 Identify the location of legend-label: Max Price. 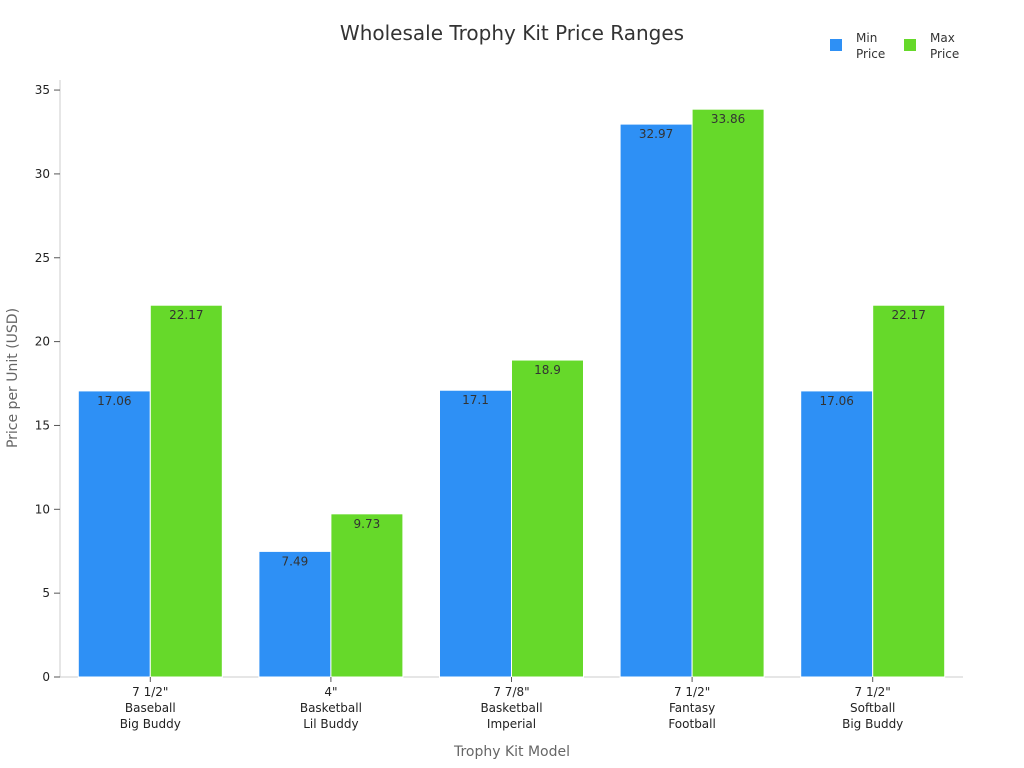
(944, 46).